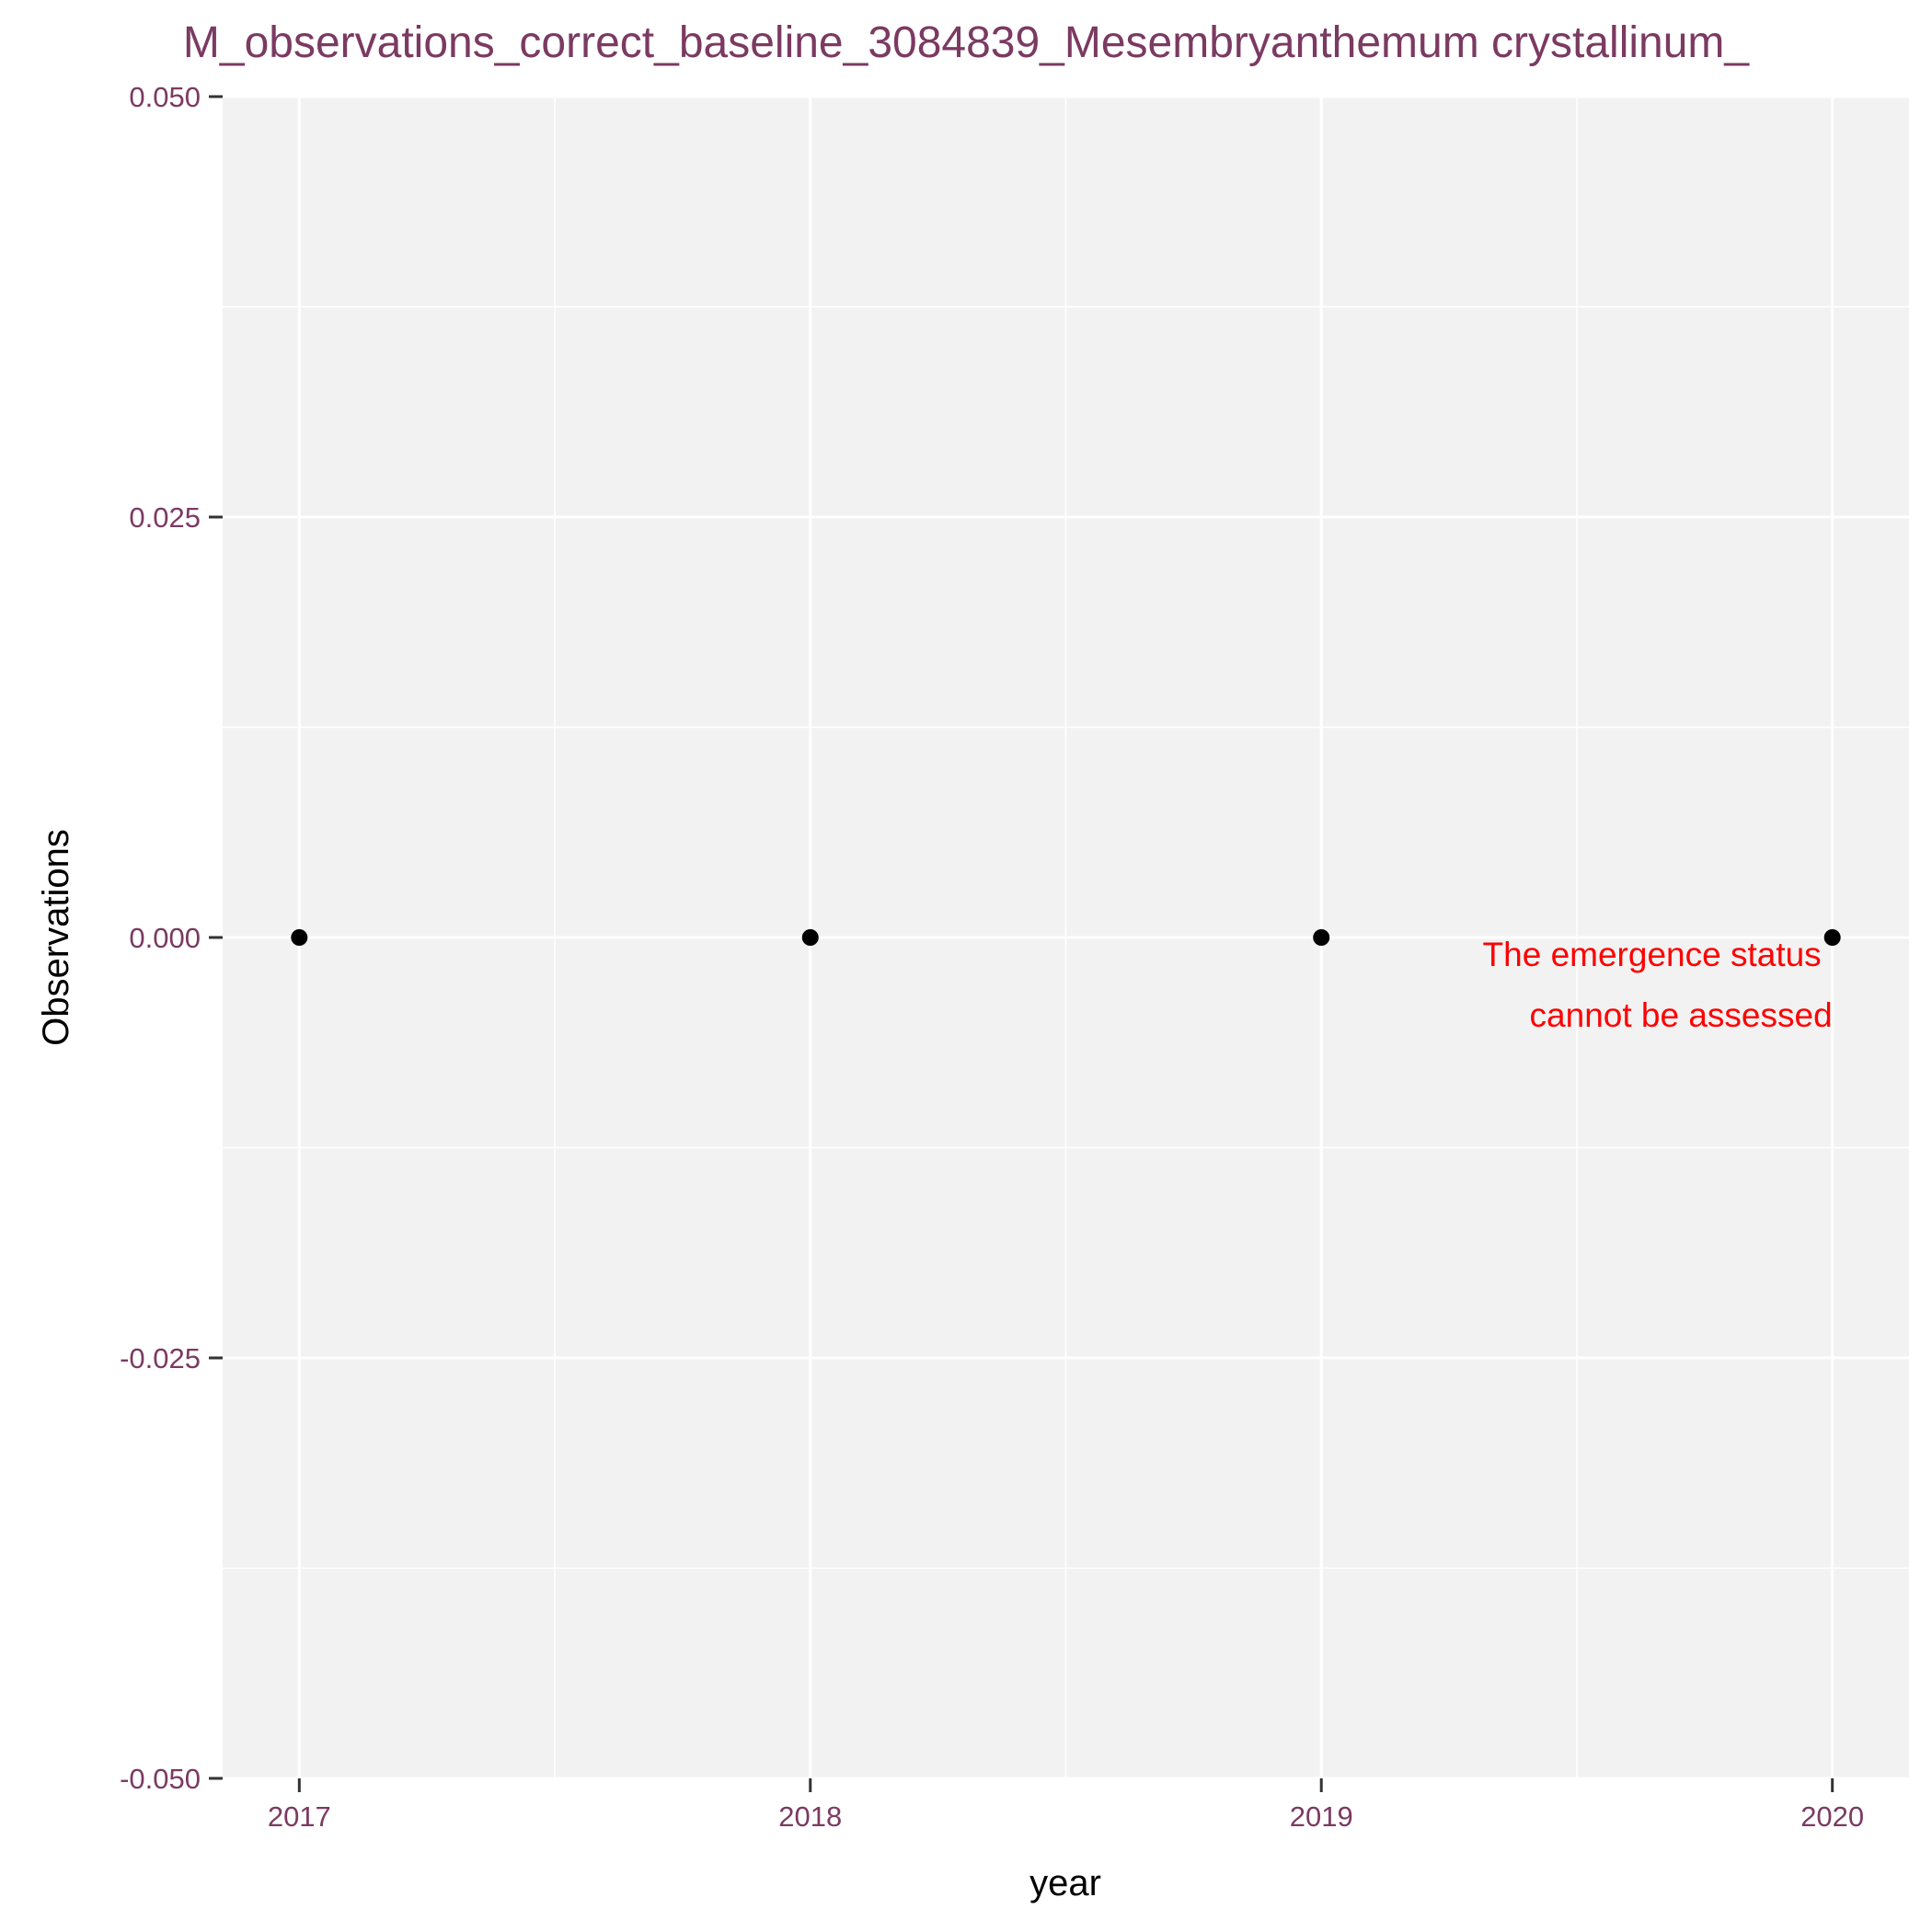 The image size is (1932, 1932). Describe the element at coordinates (165, 938) in the screenshot. I see `y-tick-label: 0.000` at that location.